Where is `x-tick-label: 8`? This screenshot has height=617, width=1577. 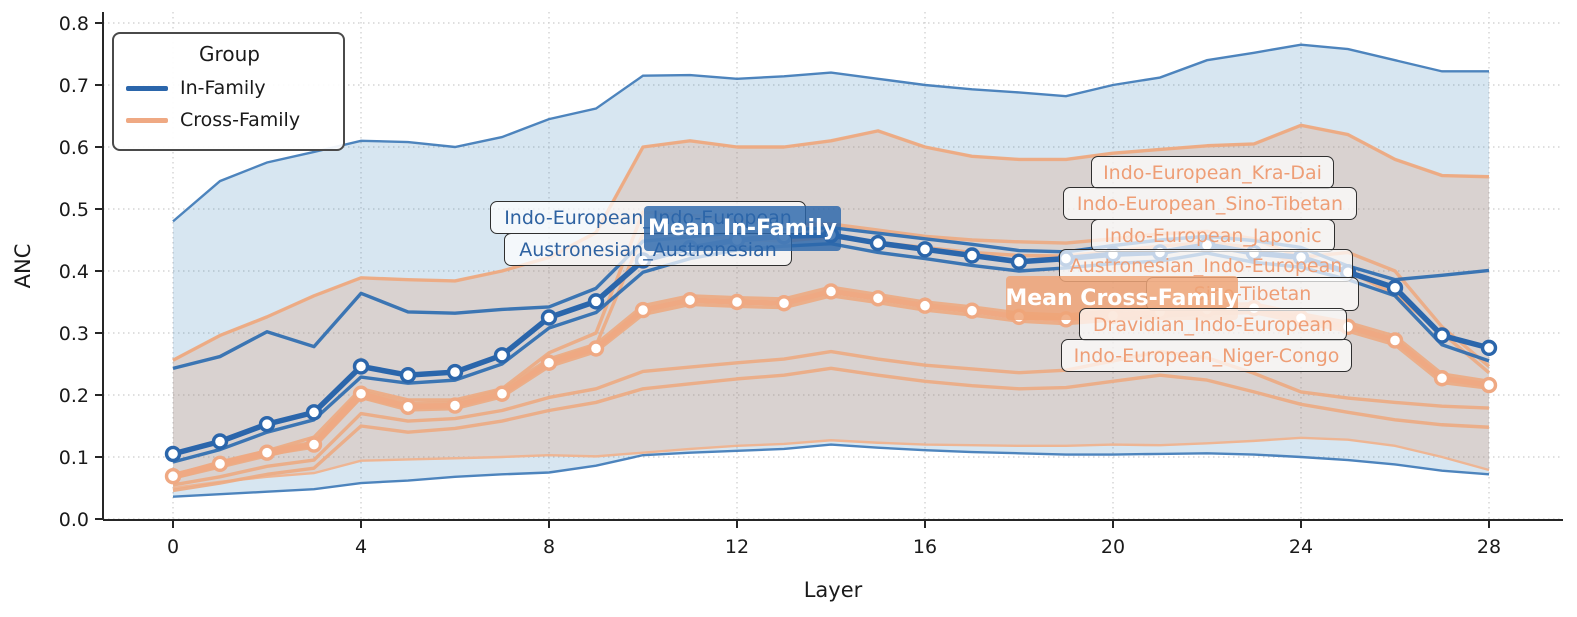 x-tick-label: 8 is located at coordinates (549, 547).